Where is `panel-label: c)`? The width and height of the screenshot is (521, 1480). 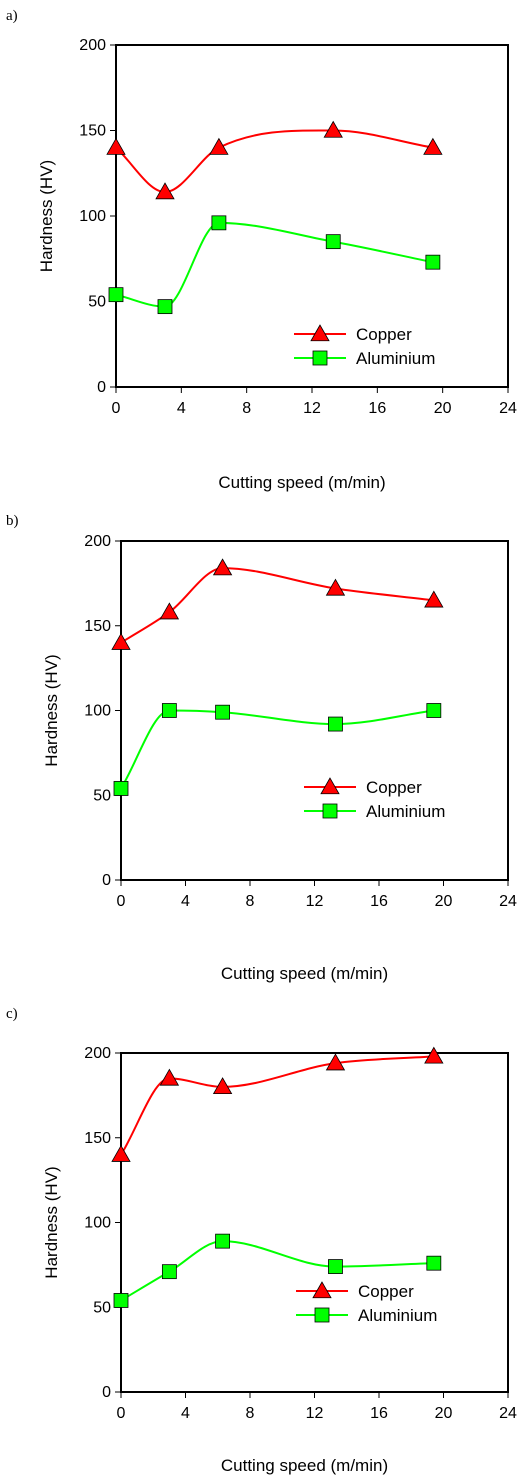
panel-label: c) is located at coordinates (12, 1014).